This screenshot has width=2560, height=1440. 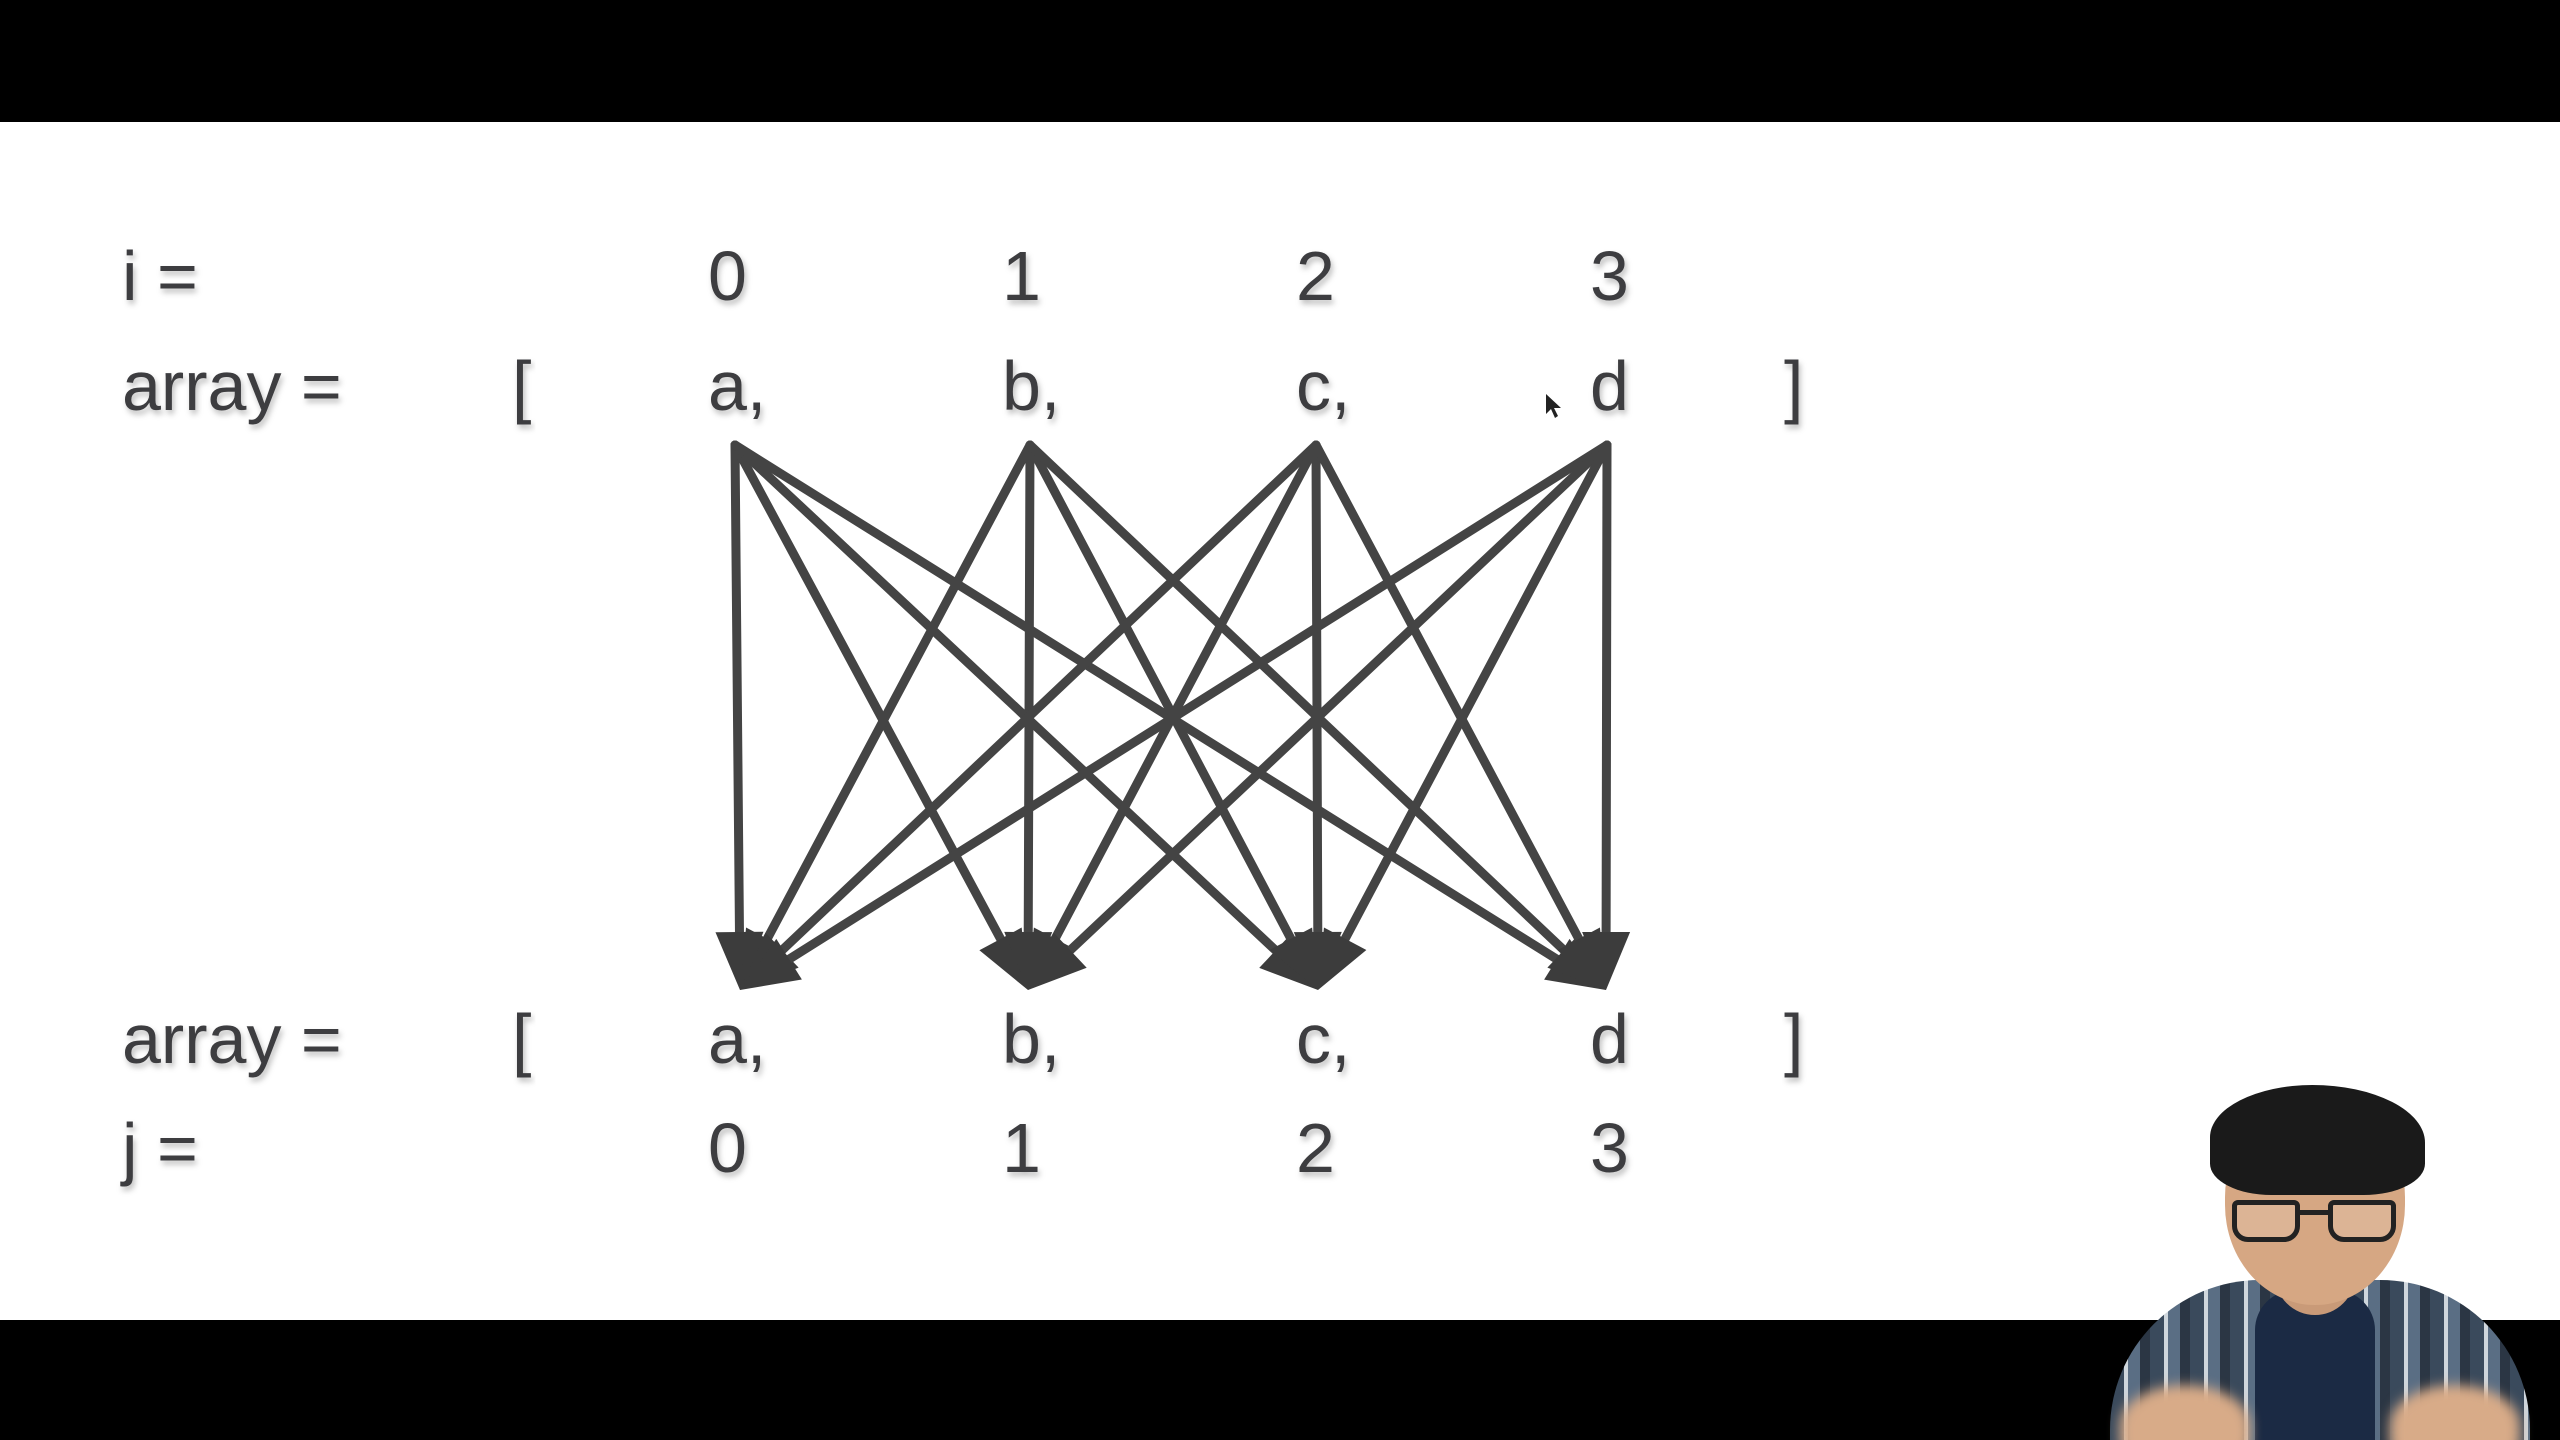 What do you see at coordinates (521, 1039) in the screenshot?
I see `bottom-open-bracket: [` at bounding box center [521, 1039].